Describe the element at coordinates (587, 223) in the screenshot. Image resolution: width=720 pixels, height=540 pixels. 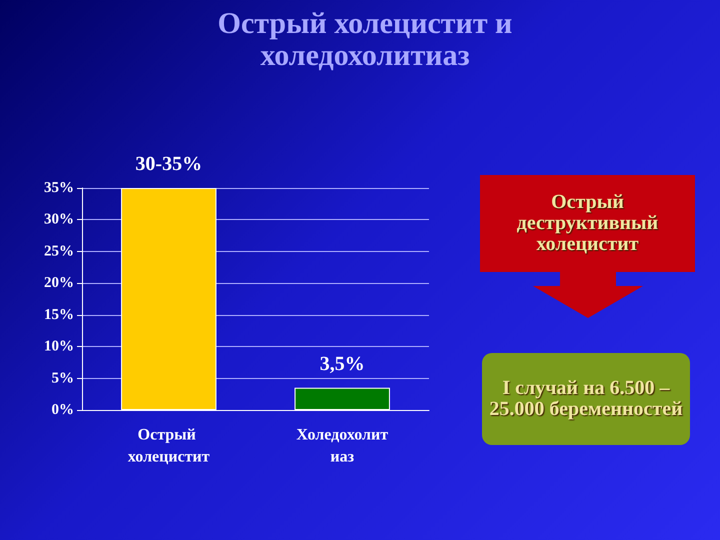
I see `text: Острый деструктивный холецистит` at that location.